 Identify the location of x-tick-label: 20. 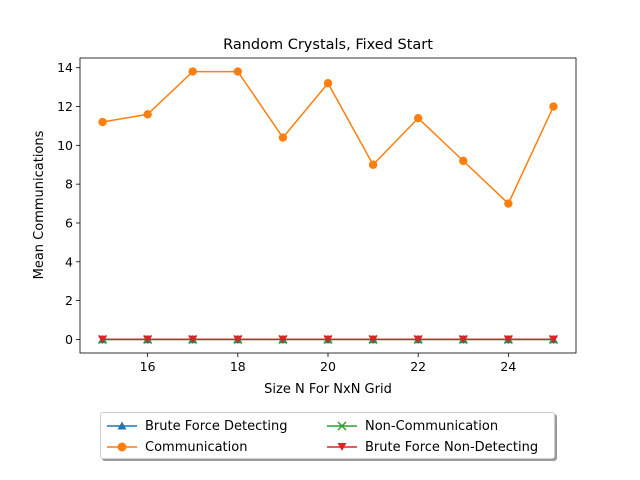
(328, 366).